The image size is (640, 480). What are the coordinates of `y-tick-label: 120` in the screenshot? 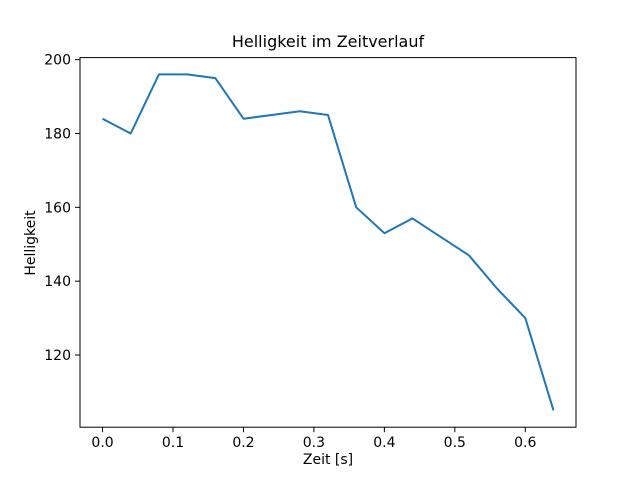 It's located at (57, 356).